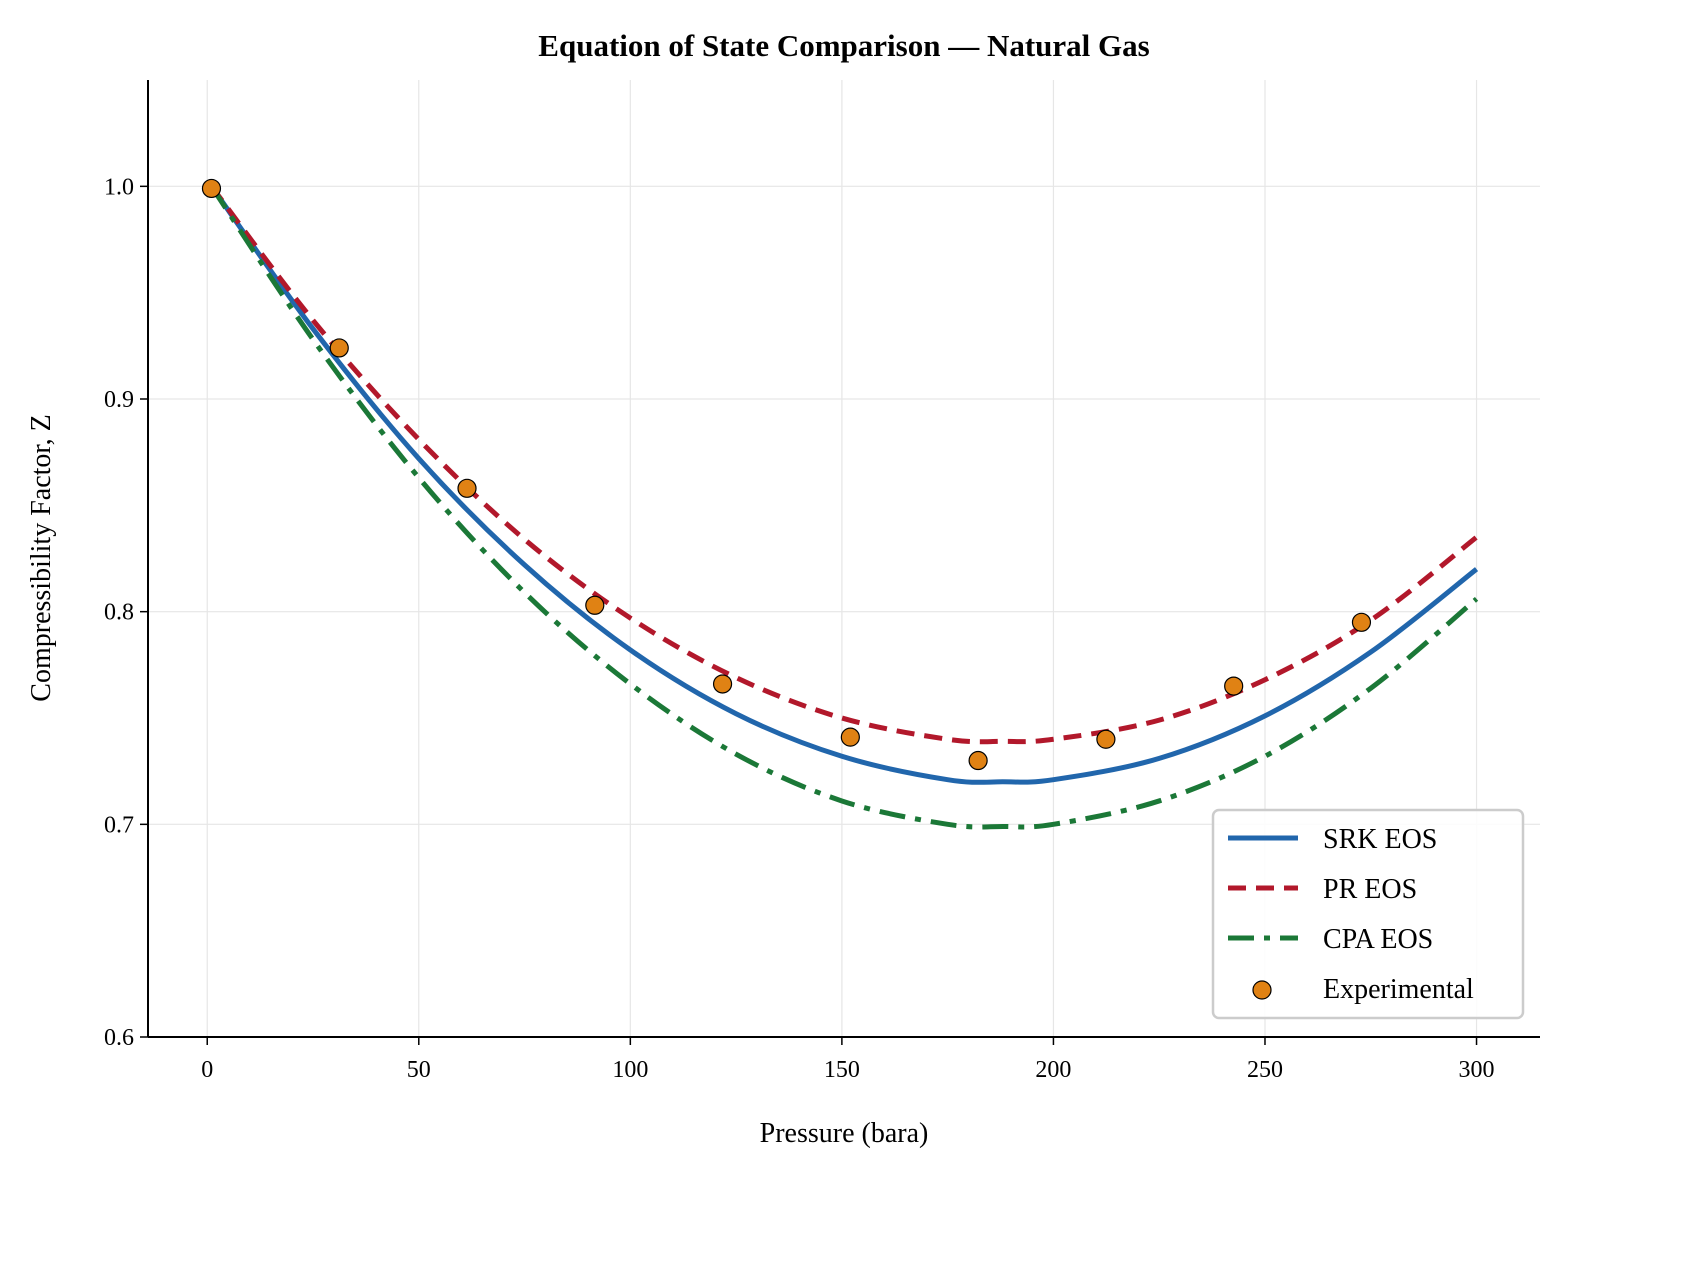 This screenshot has width=1702, height=1279. I want to click on x-tick-label: 300, so click(1477, 1070).